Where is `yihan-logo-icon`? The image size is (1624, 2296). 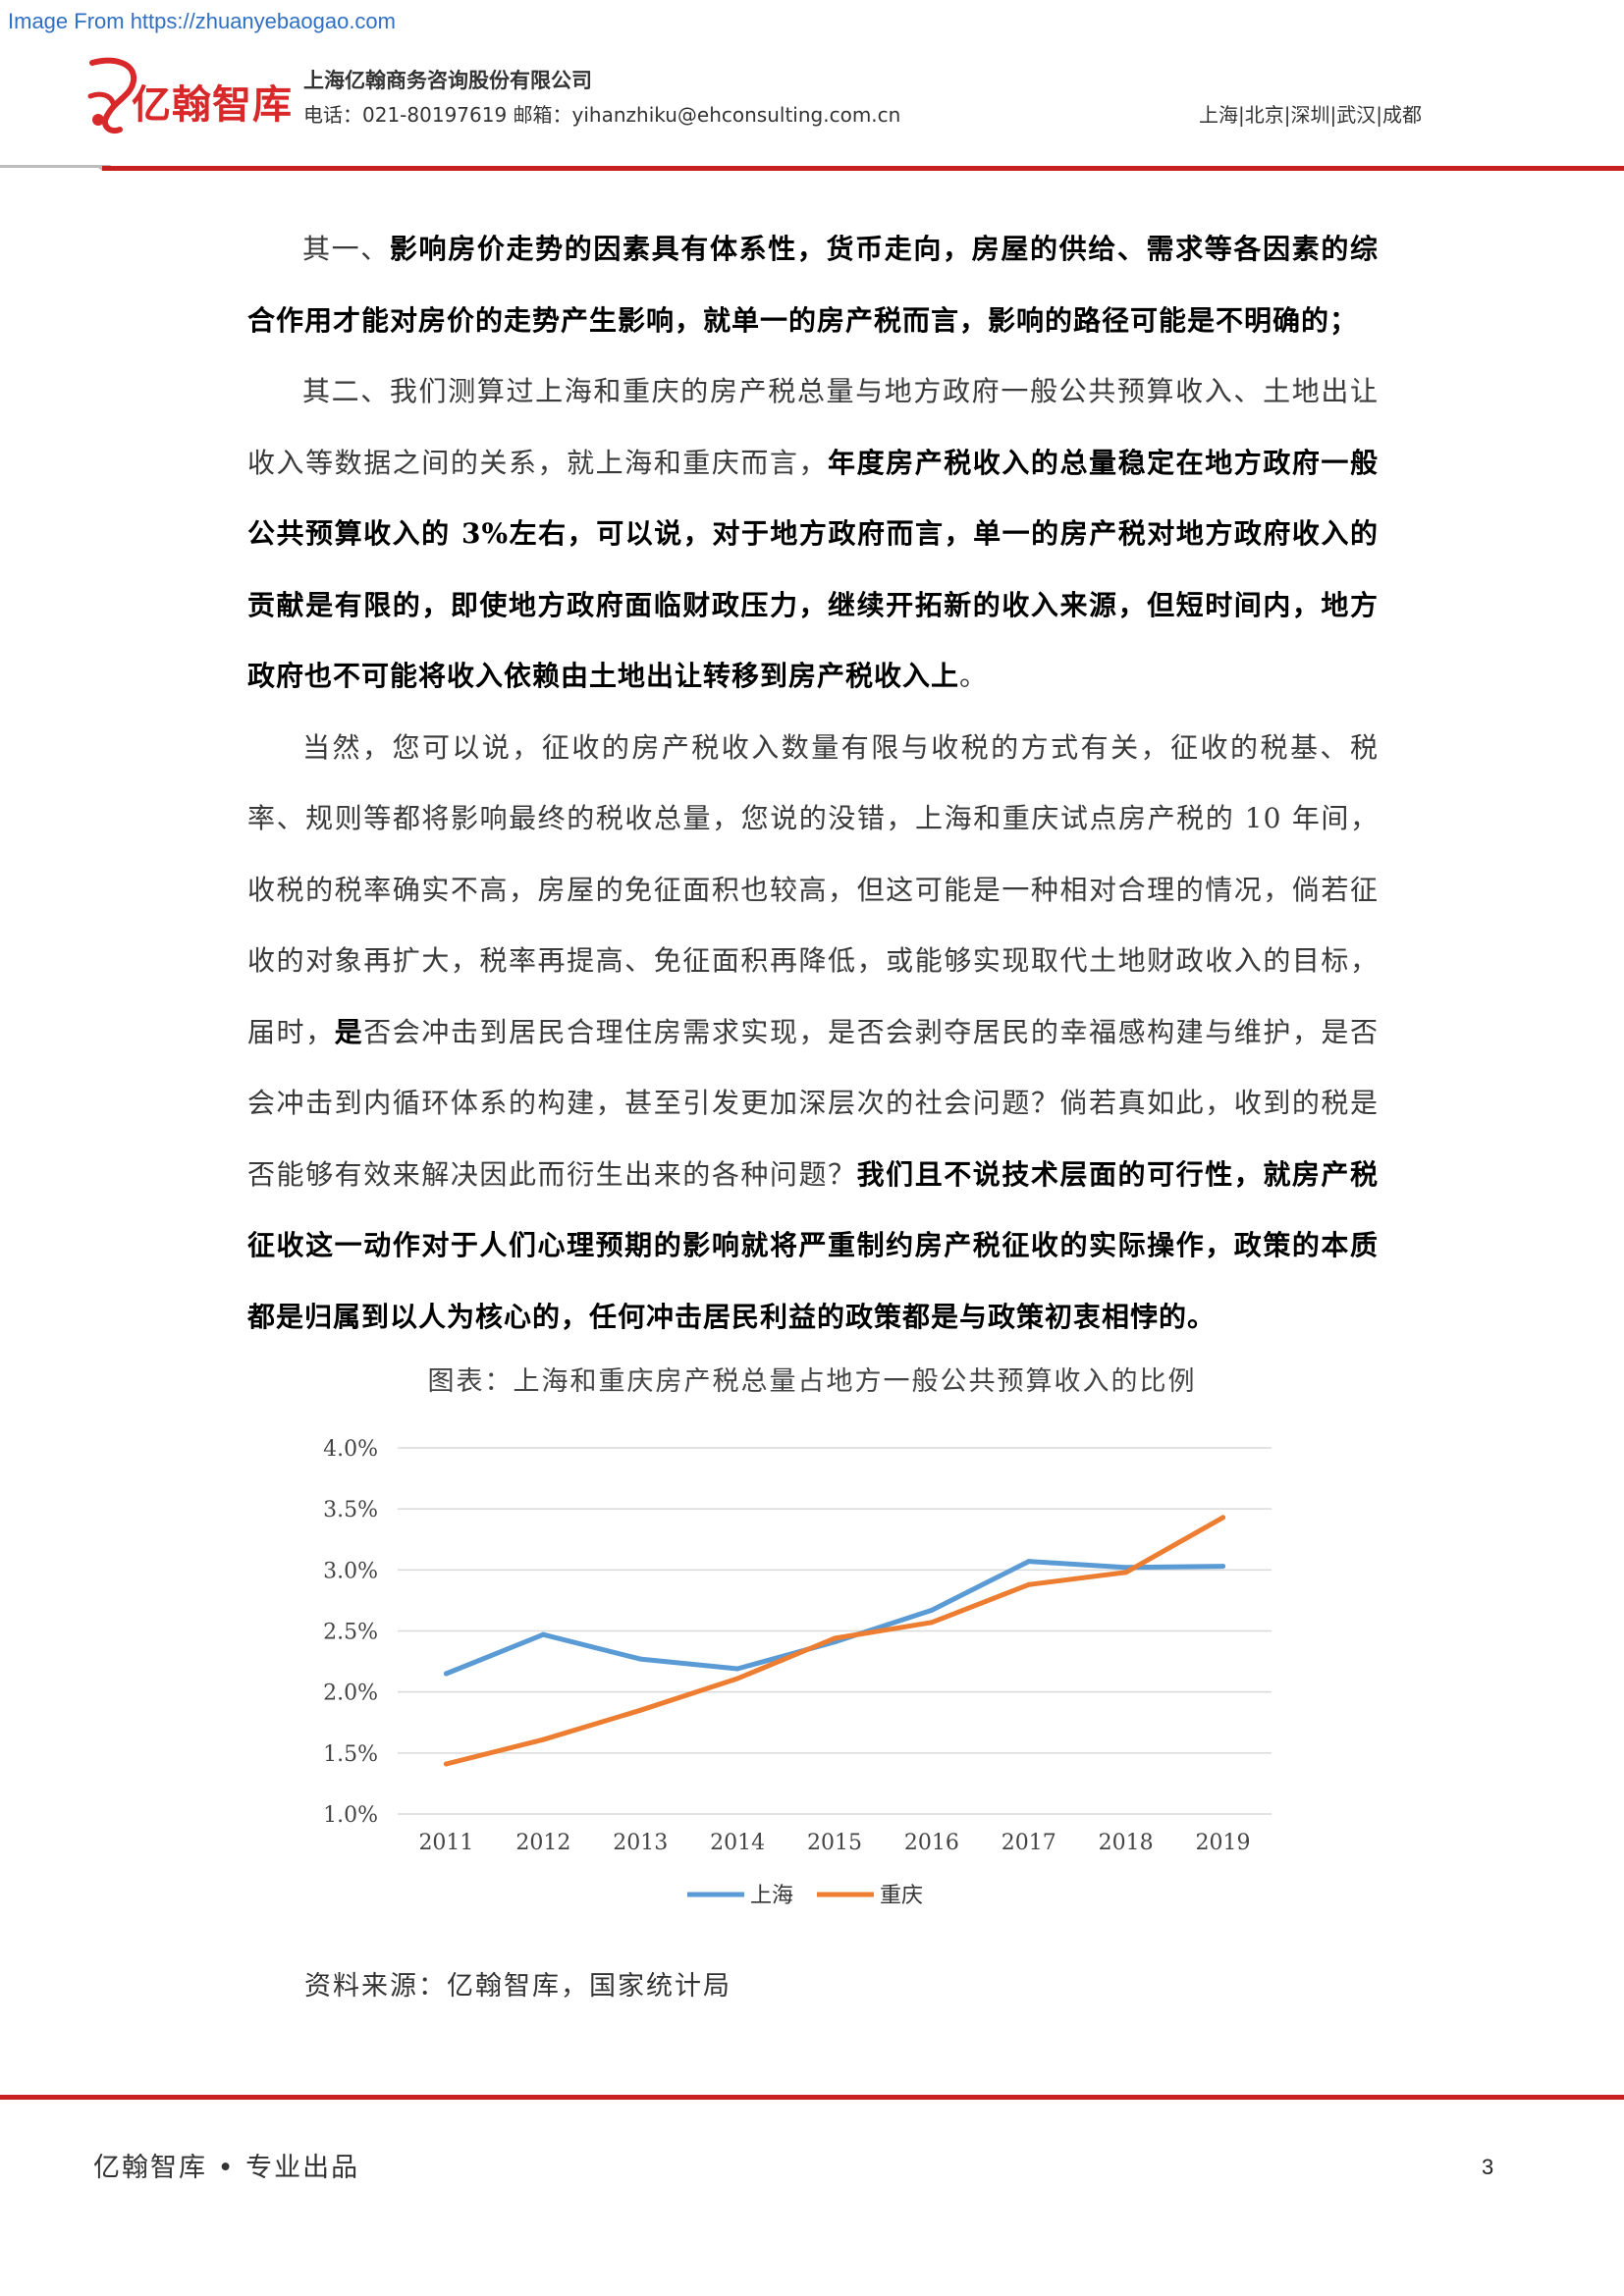 yihan-logo-icon is located at coordinates (112, 95).